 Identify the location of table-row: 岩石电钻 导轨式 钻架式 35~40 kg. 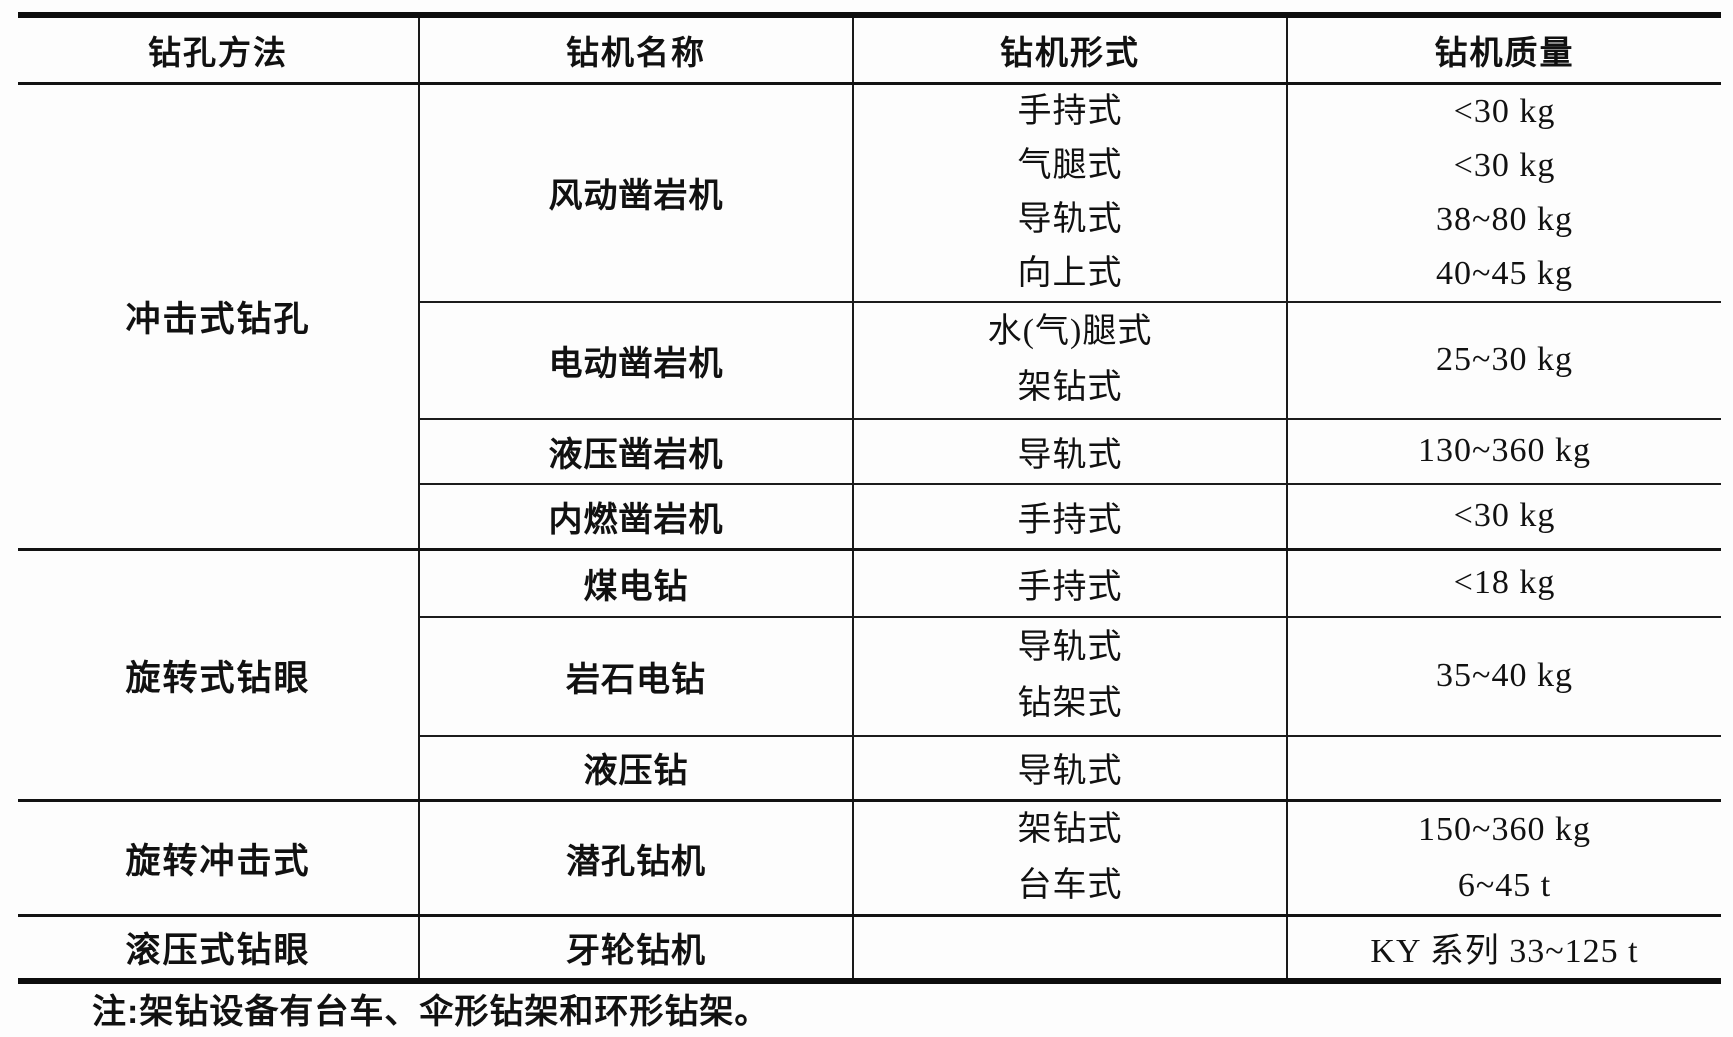
(869, 676).